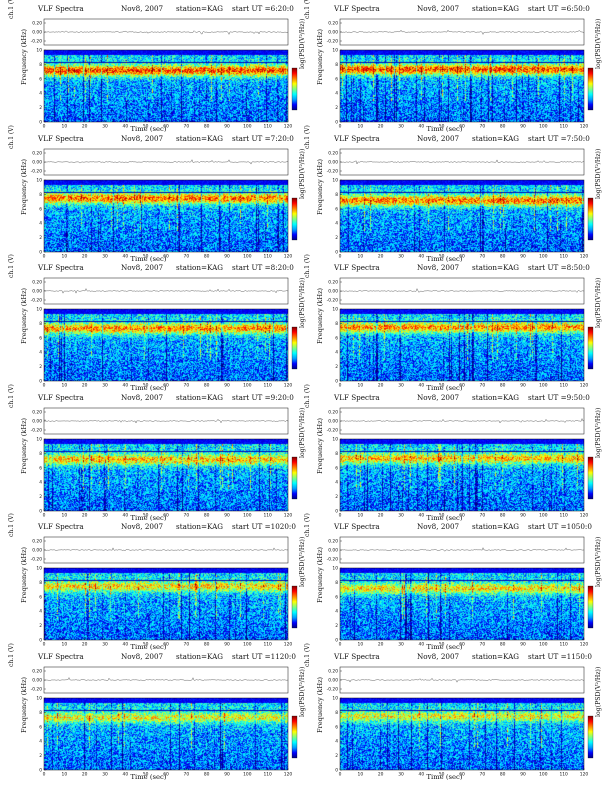 This screenshot has width=612, height=792. I want to click on panel-start-time: start UT =7:20:0, so click(263, 138).